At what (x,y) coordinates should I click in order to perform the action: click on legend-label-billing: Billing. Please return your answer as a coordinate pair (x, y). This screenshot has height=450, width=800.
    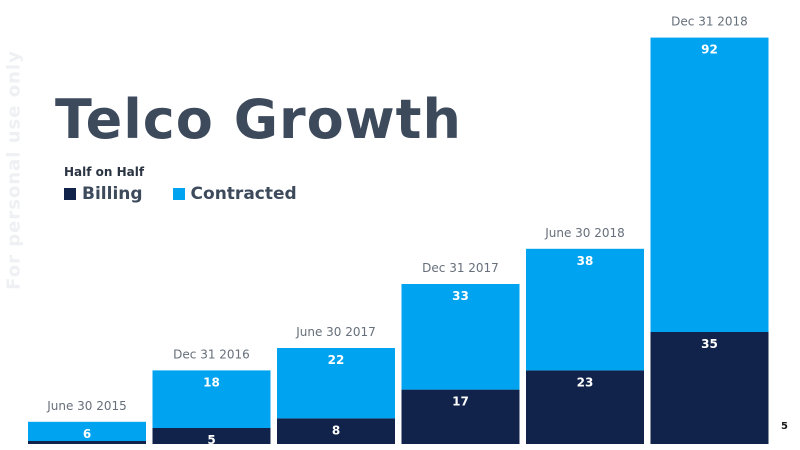
    Looking at the image, I should click on (112, 194).